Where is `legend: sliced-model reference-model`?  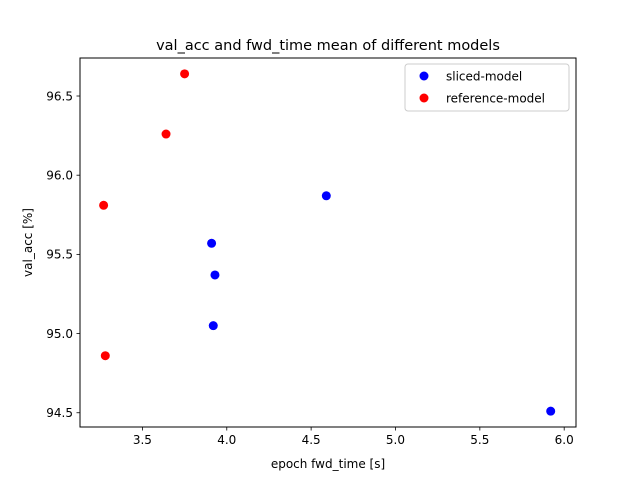
legend: sliced-model reference-model is located at coordinates (487, 87).